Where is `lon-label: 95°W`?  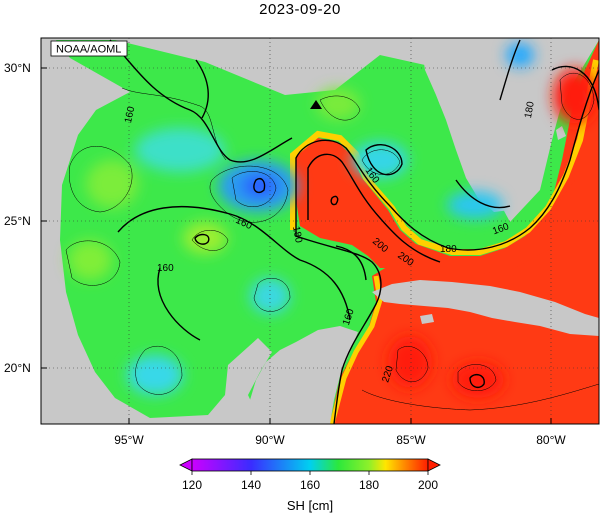
lon-label: 95°W is located at coordinates (129, 440).